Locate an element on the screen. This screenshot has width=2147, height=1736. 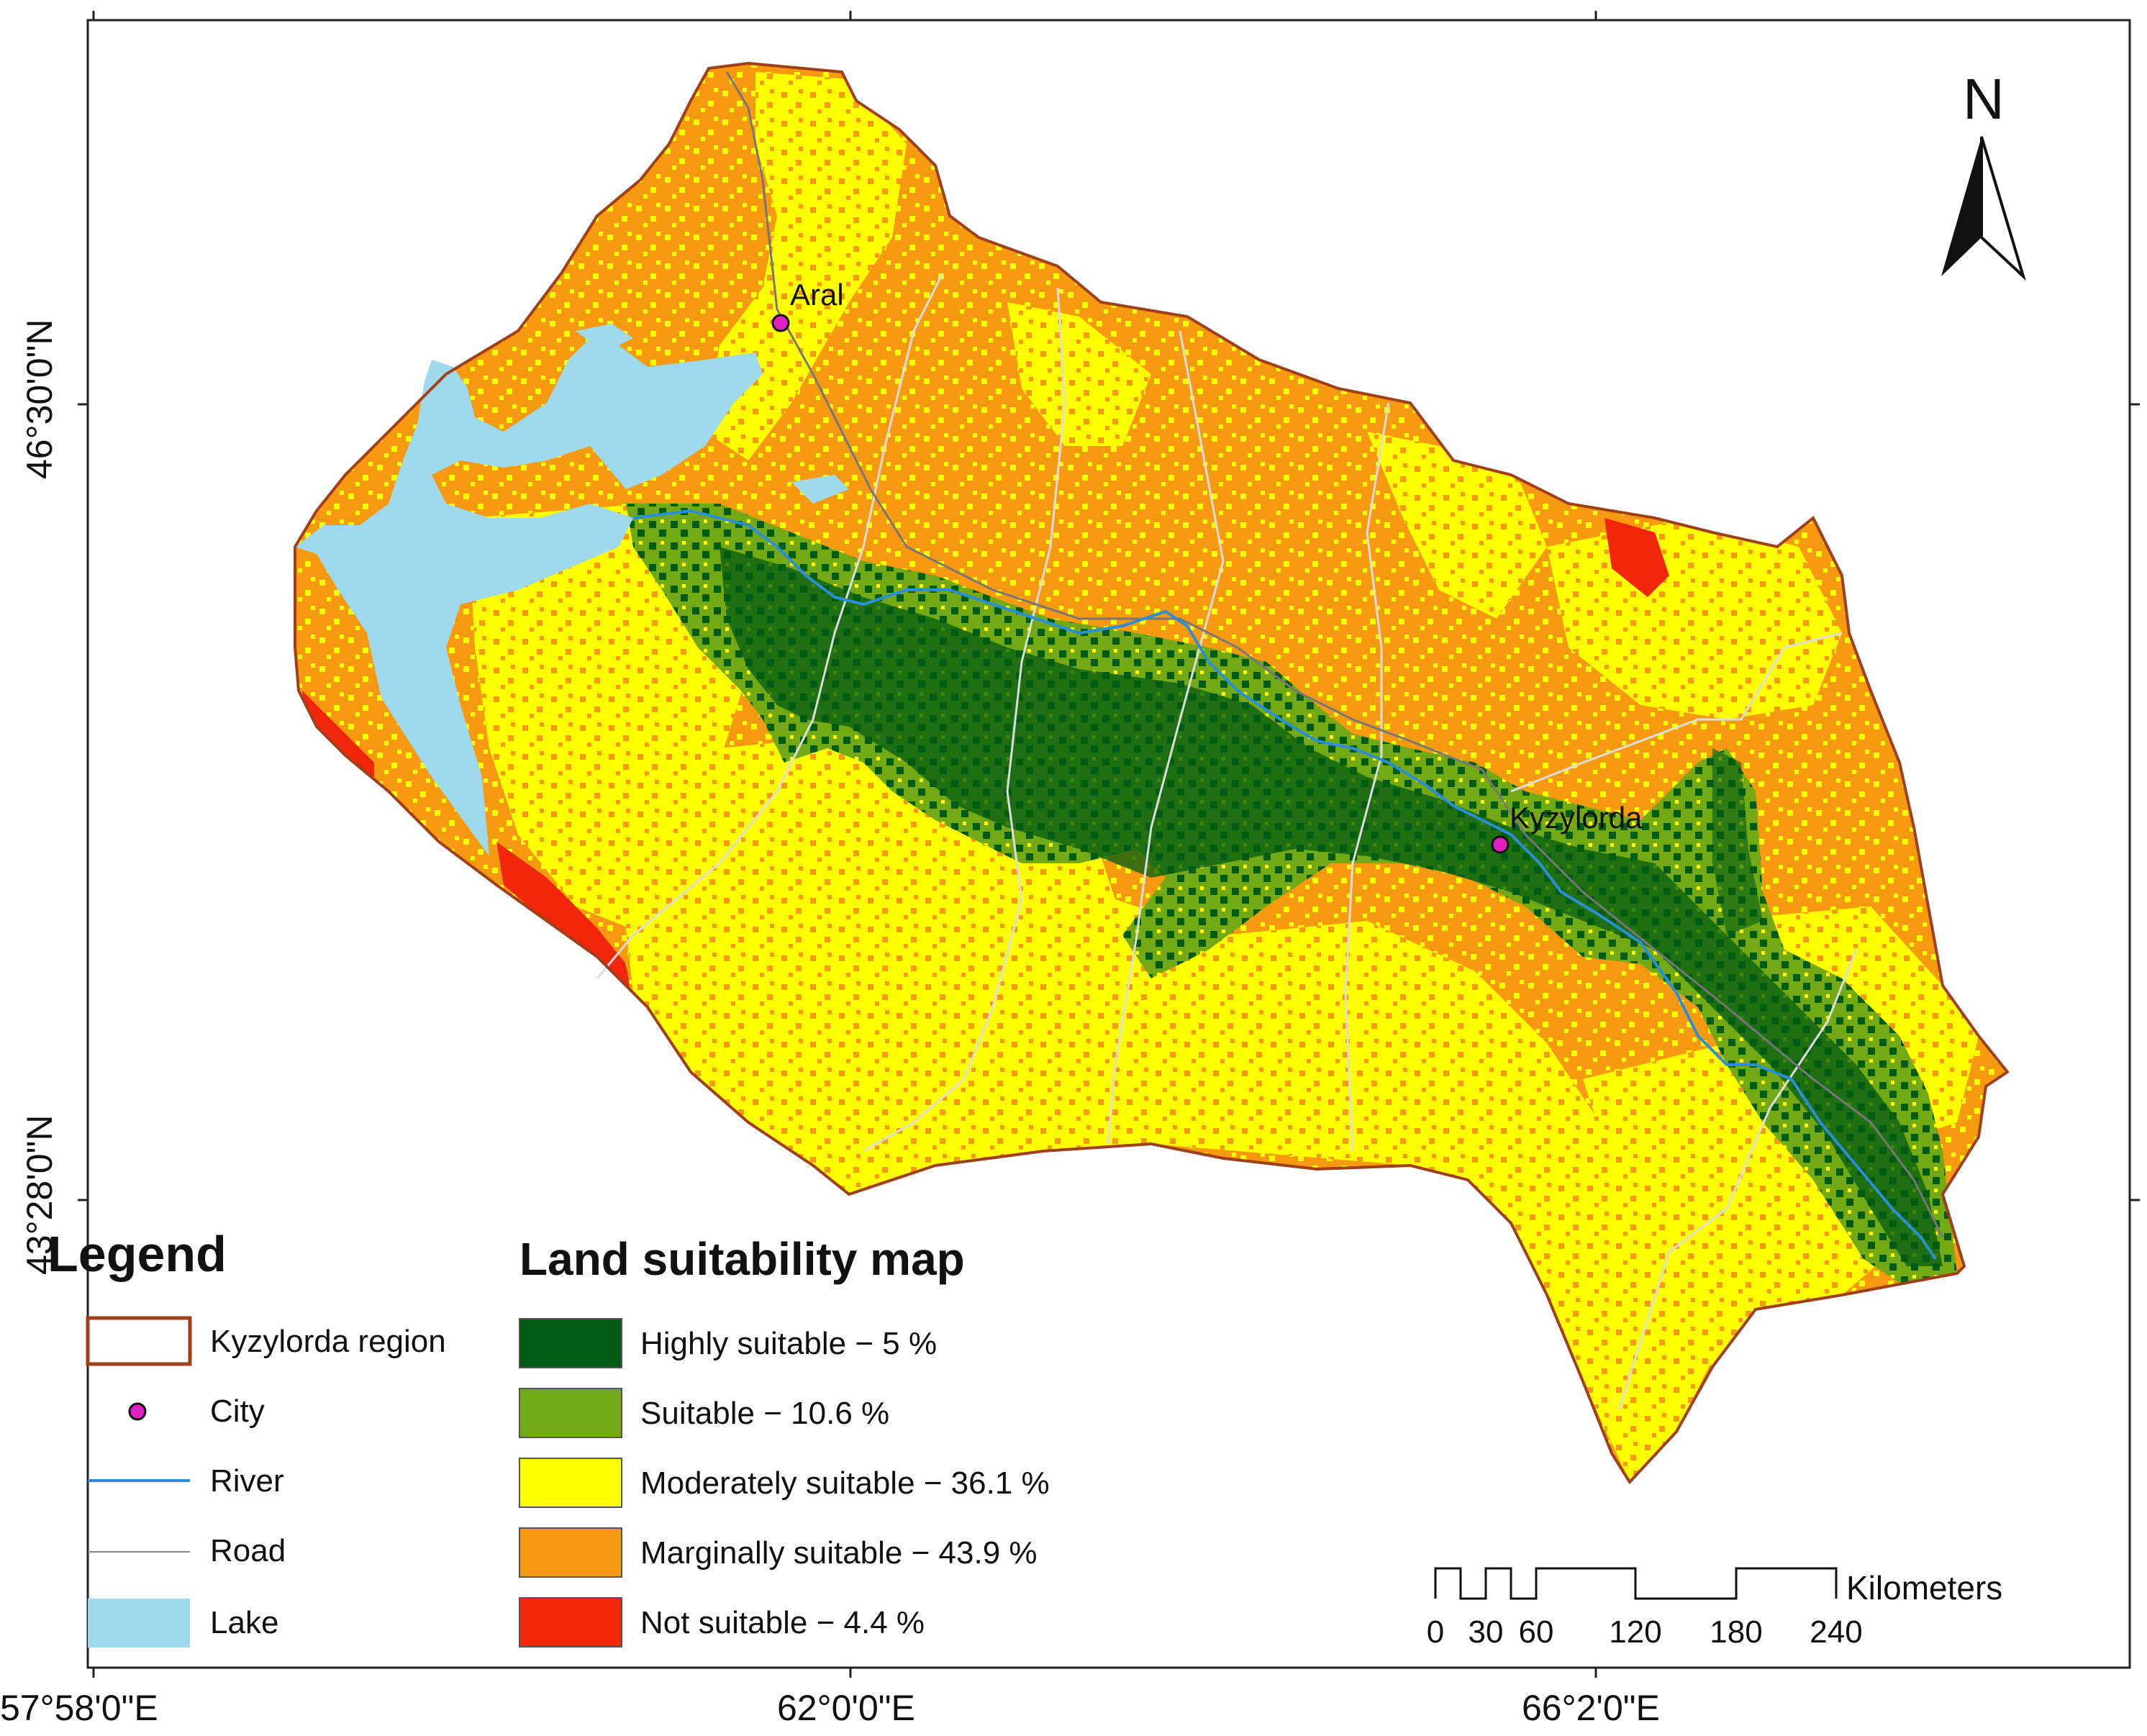
suitability-item-marginally: Marginally suitable − 43.9 % is located at coordinates (839, 1553).